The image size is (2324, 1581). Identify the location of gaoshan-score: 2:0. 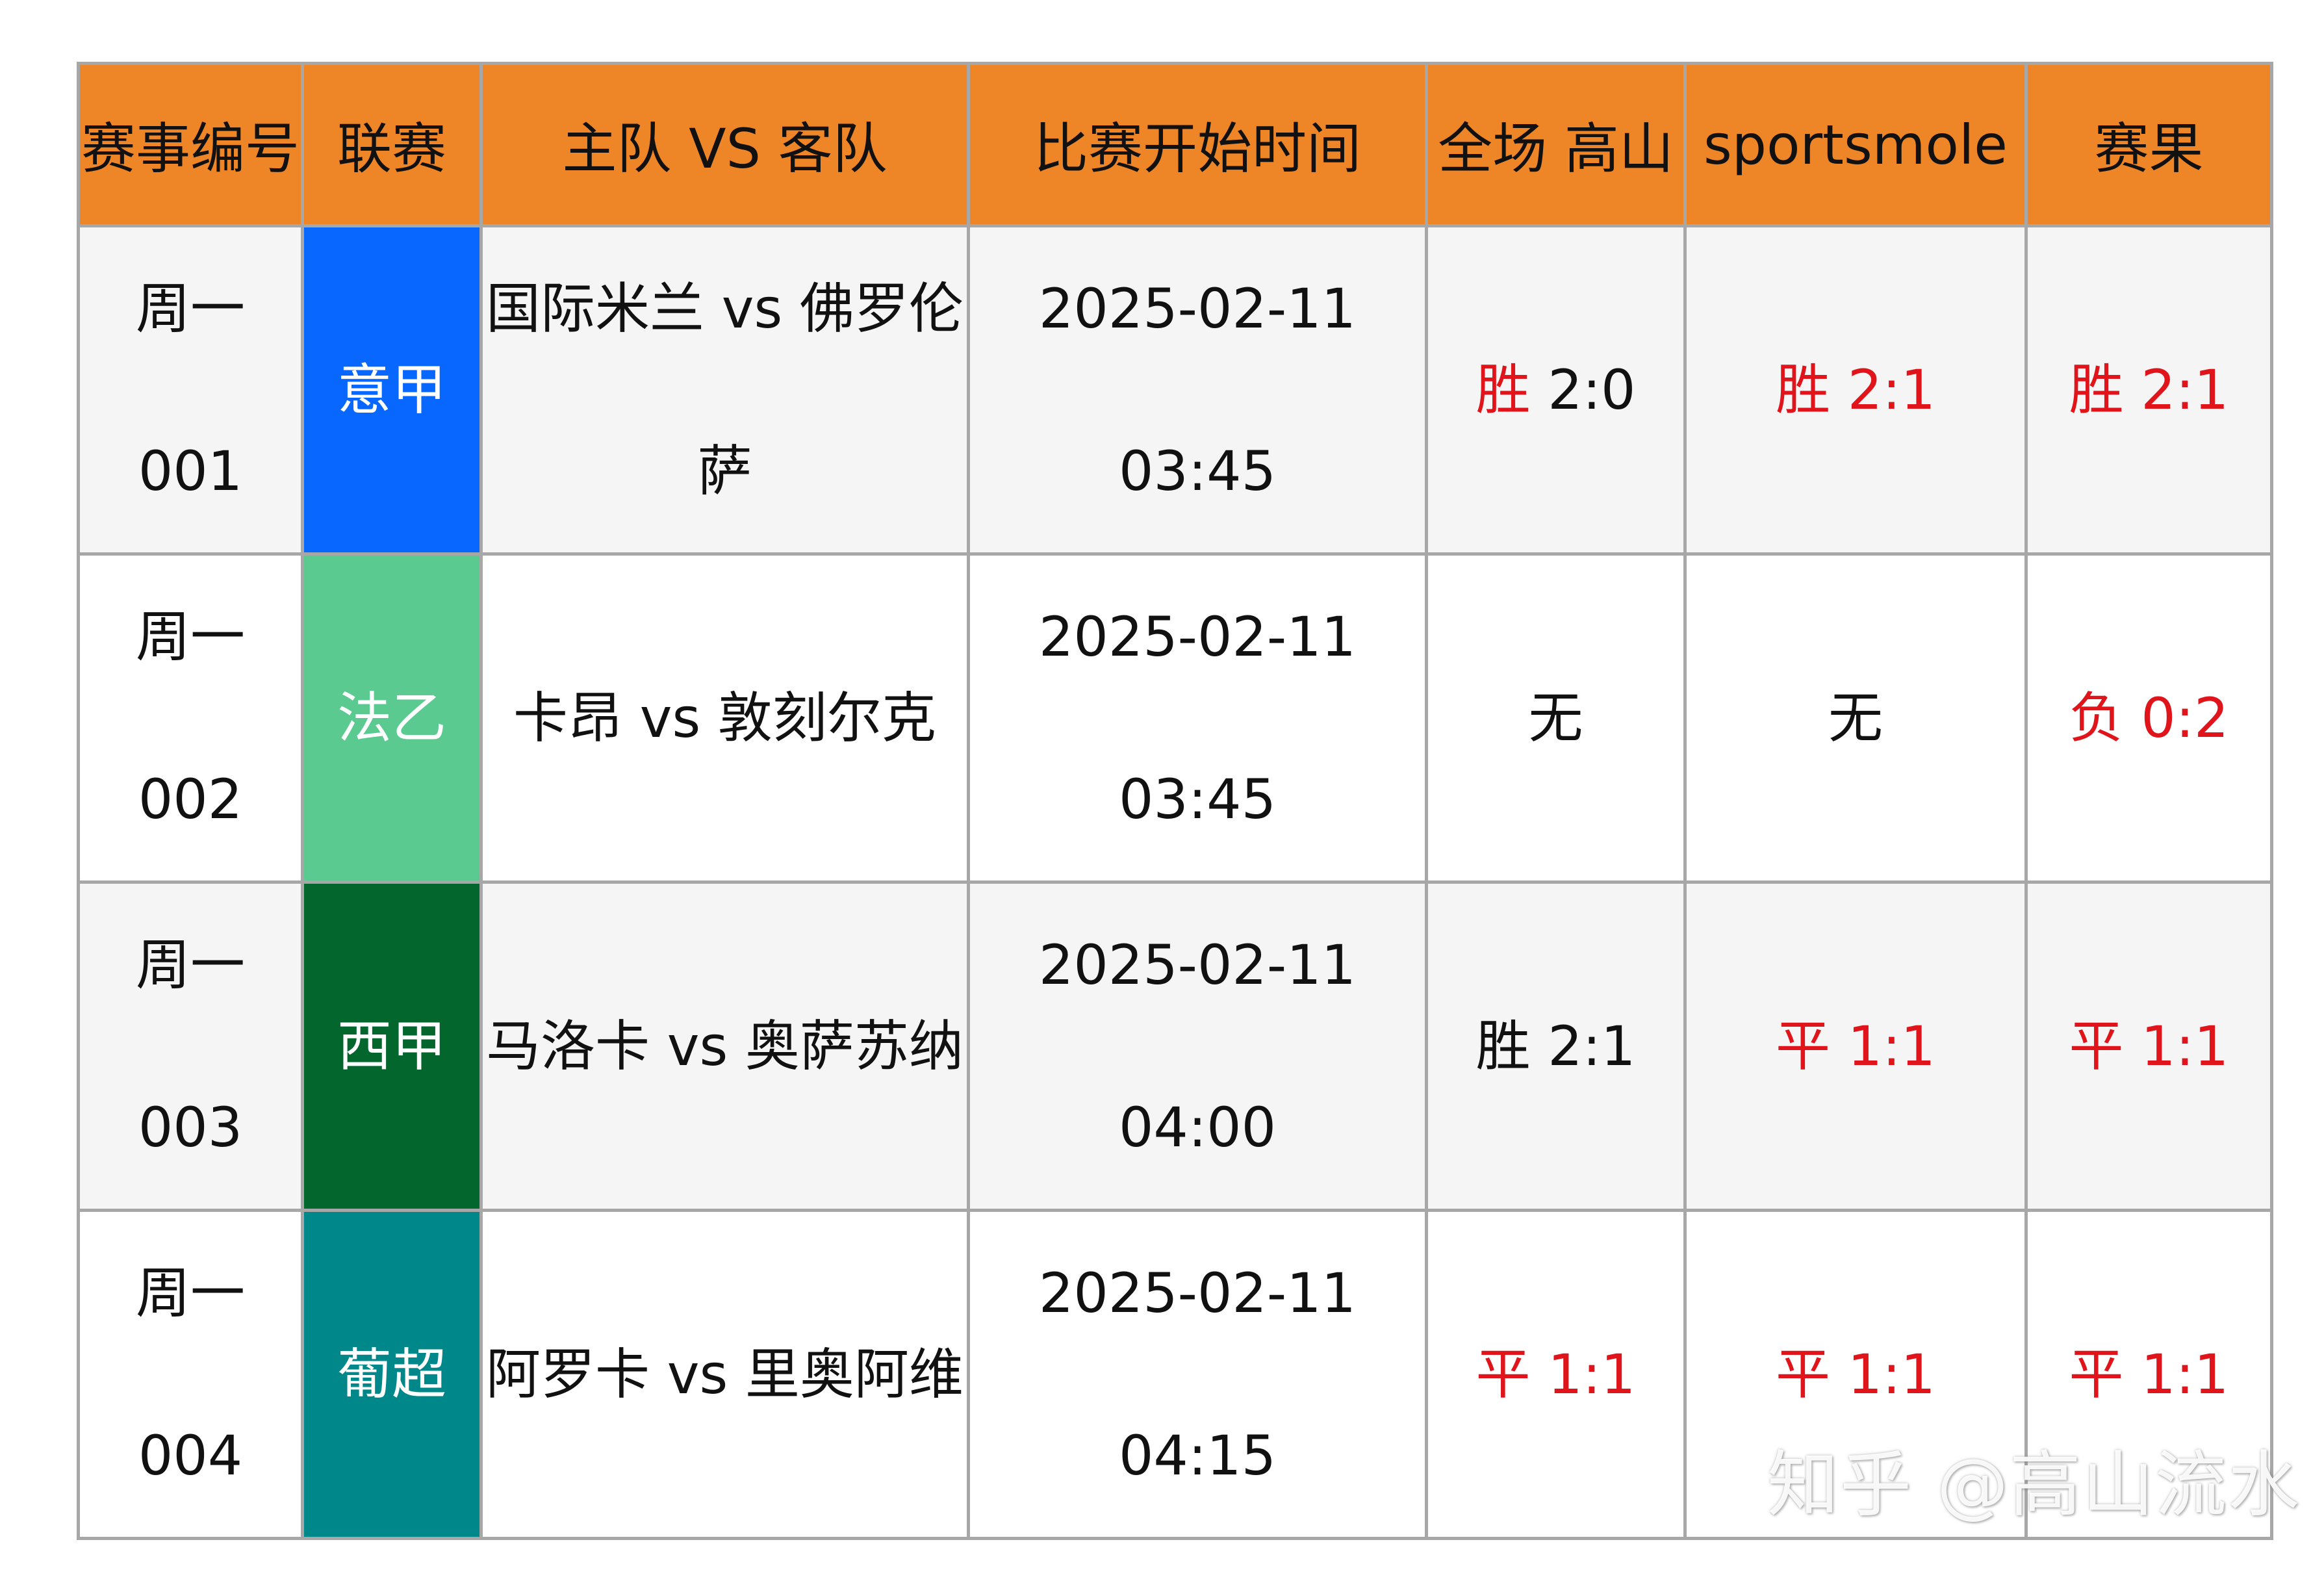
(1583, 390).